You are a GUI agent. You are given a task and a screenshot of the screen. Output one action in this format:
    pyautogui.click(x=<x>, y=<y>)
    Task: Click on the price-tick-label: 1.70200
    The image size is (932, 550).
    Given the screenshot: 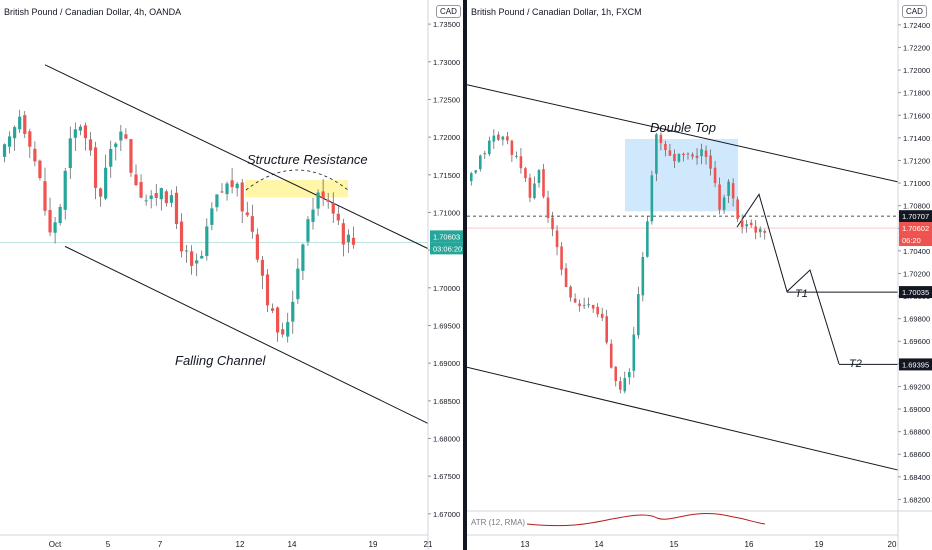 What is the action you would take?
    pyautogui.click(x=916, y=273)
    